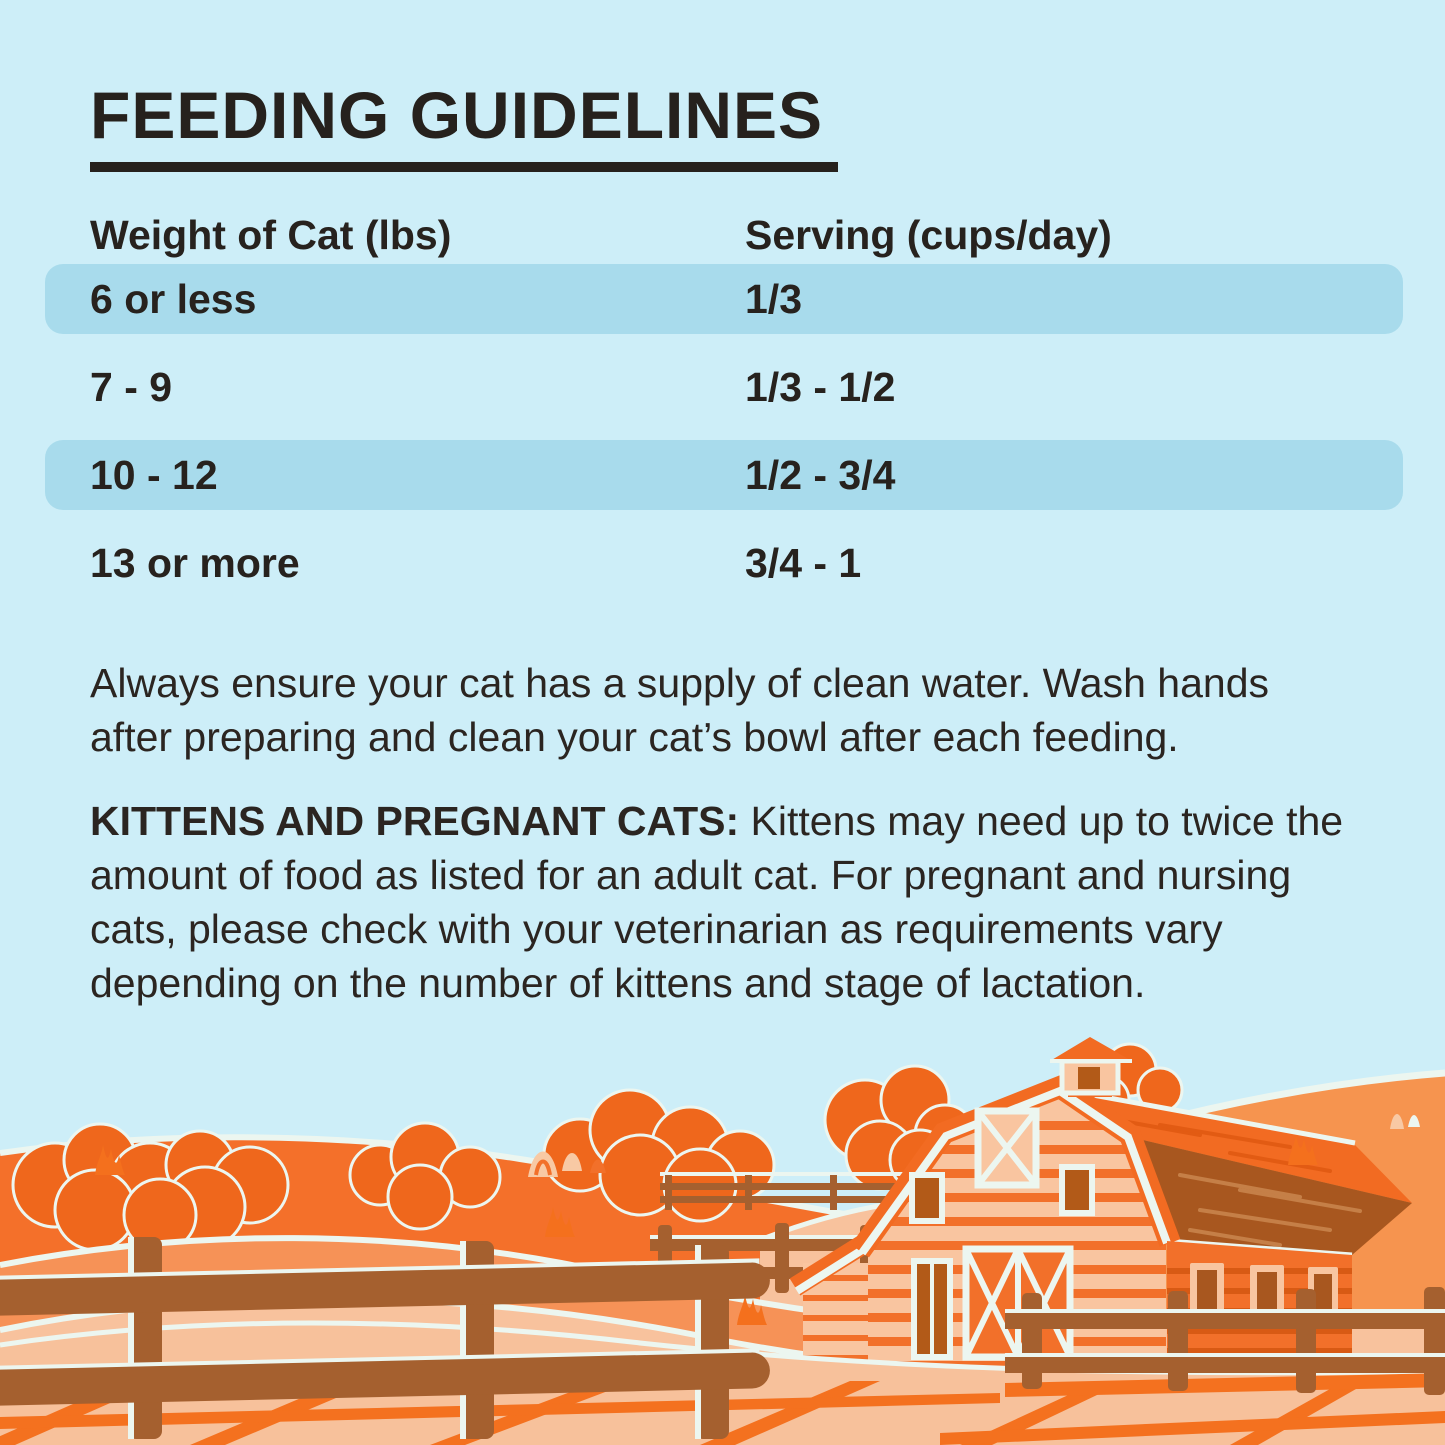 The image size is (1445, 1445). Describe the element at coordinates (724, 235) in the screenshot. I see `table-header-row: Weight of Cat (lbs) Serving (cups/day)` at that location.